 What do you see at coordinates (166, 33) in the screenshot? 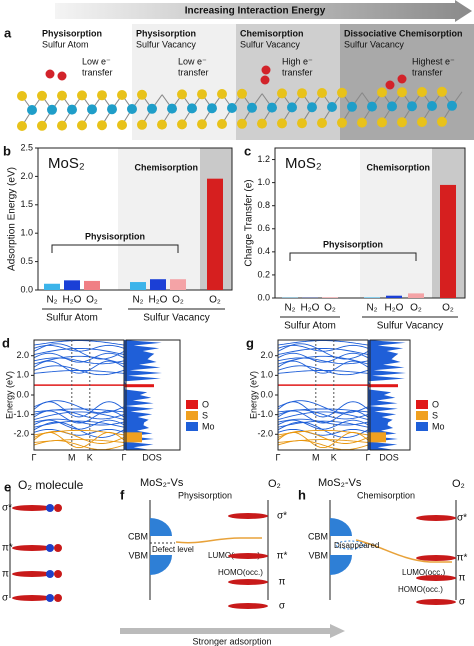
I see `stage-title: Physisorption` at bounding box center [166, 33].